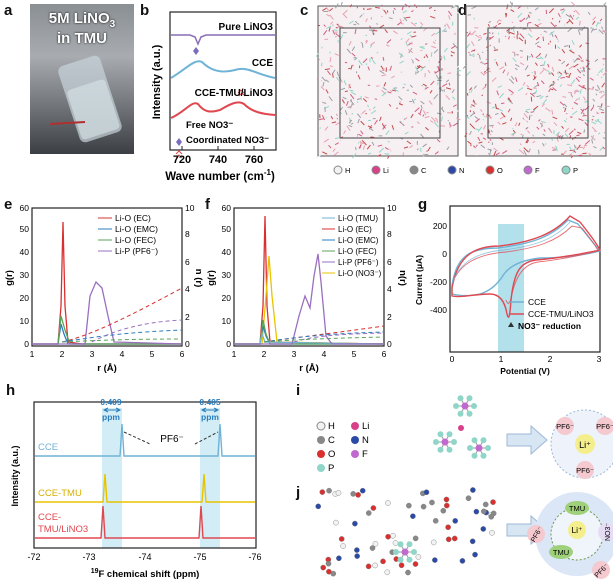 This screenshot has height=585, width=613. What do you see at coordinates (461, 428) in the screenshot?
I see `li-atom` at bounding box center [461, 428].